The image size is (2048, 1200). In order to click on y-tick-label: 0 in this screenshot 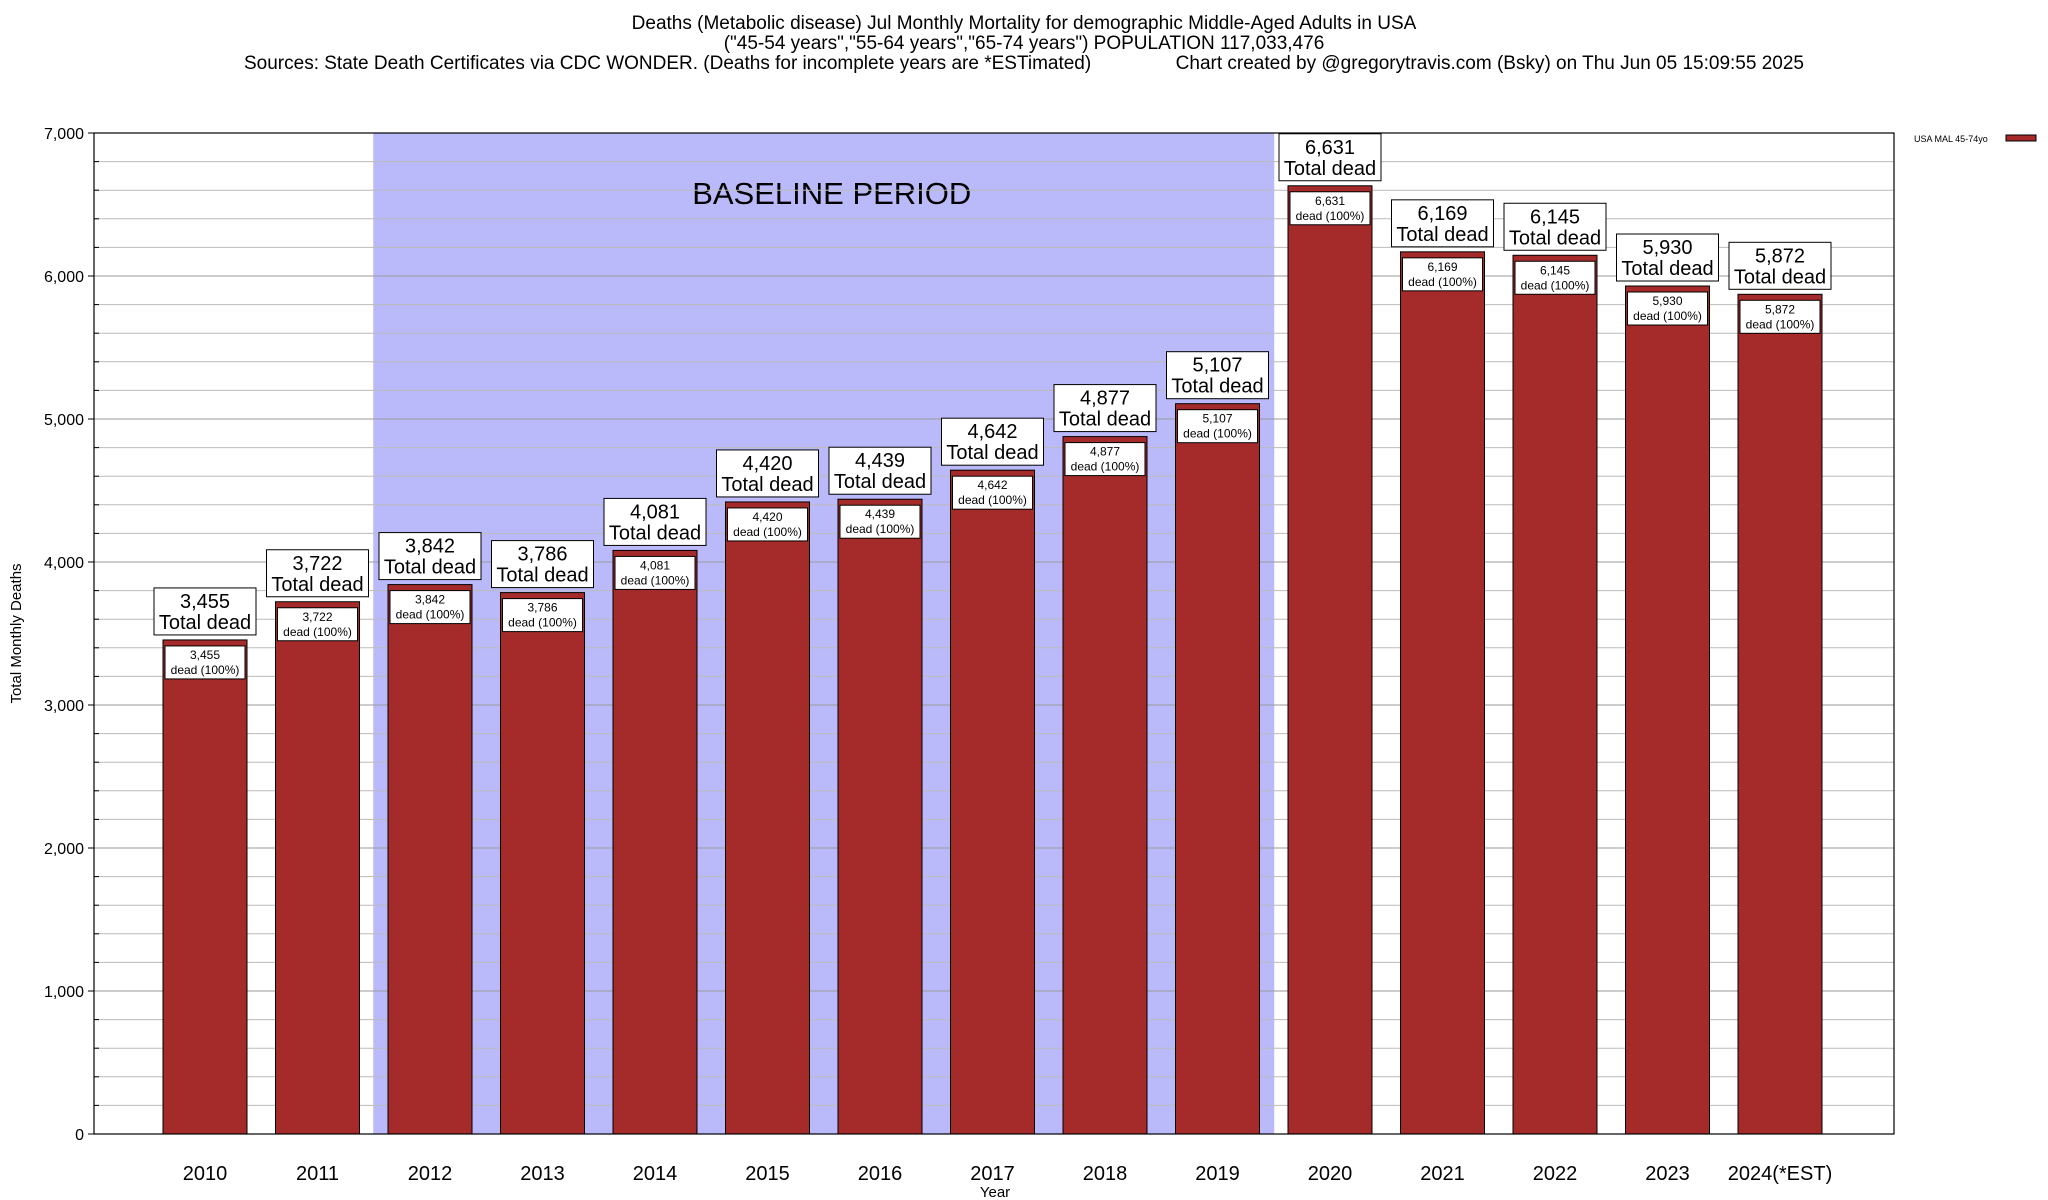, I will do `click(79, 1135)`.